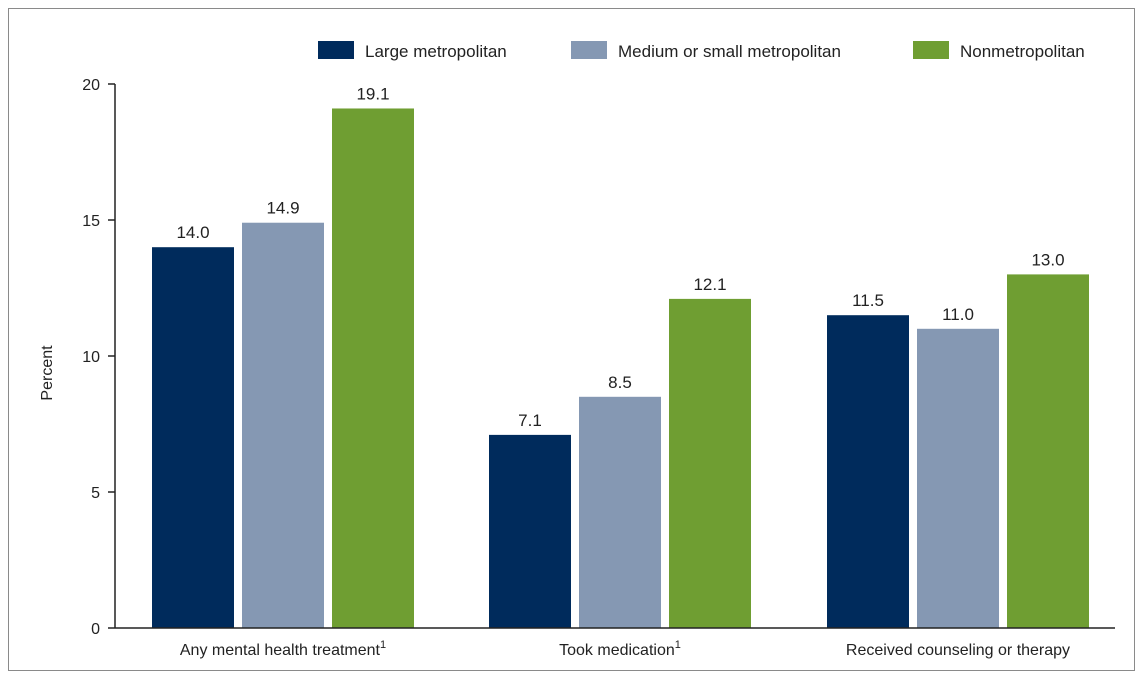 The height and width of the screenshot is (679, 1145). What do you see at coordinates (709, 284) in the screenshot?
I see `data-label: 12.1` at bounding box center [709, 284].